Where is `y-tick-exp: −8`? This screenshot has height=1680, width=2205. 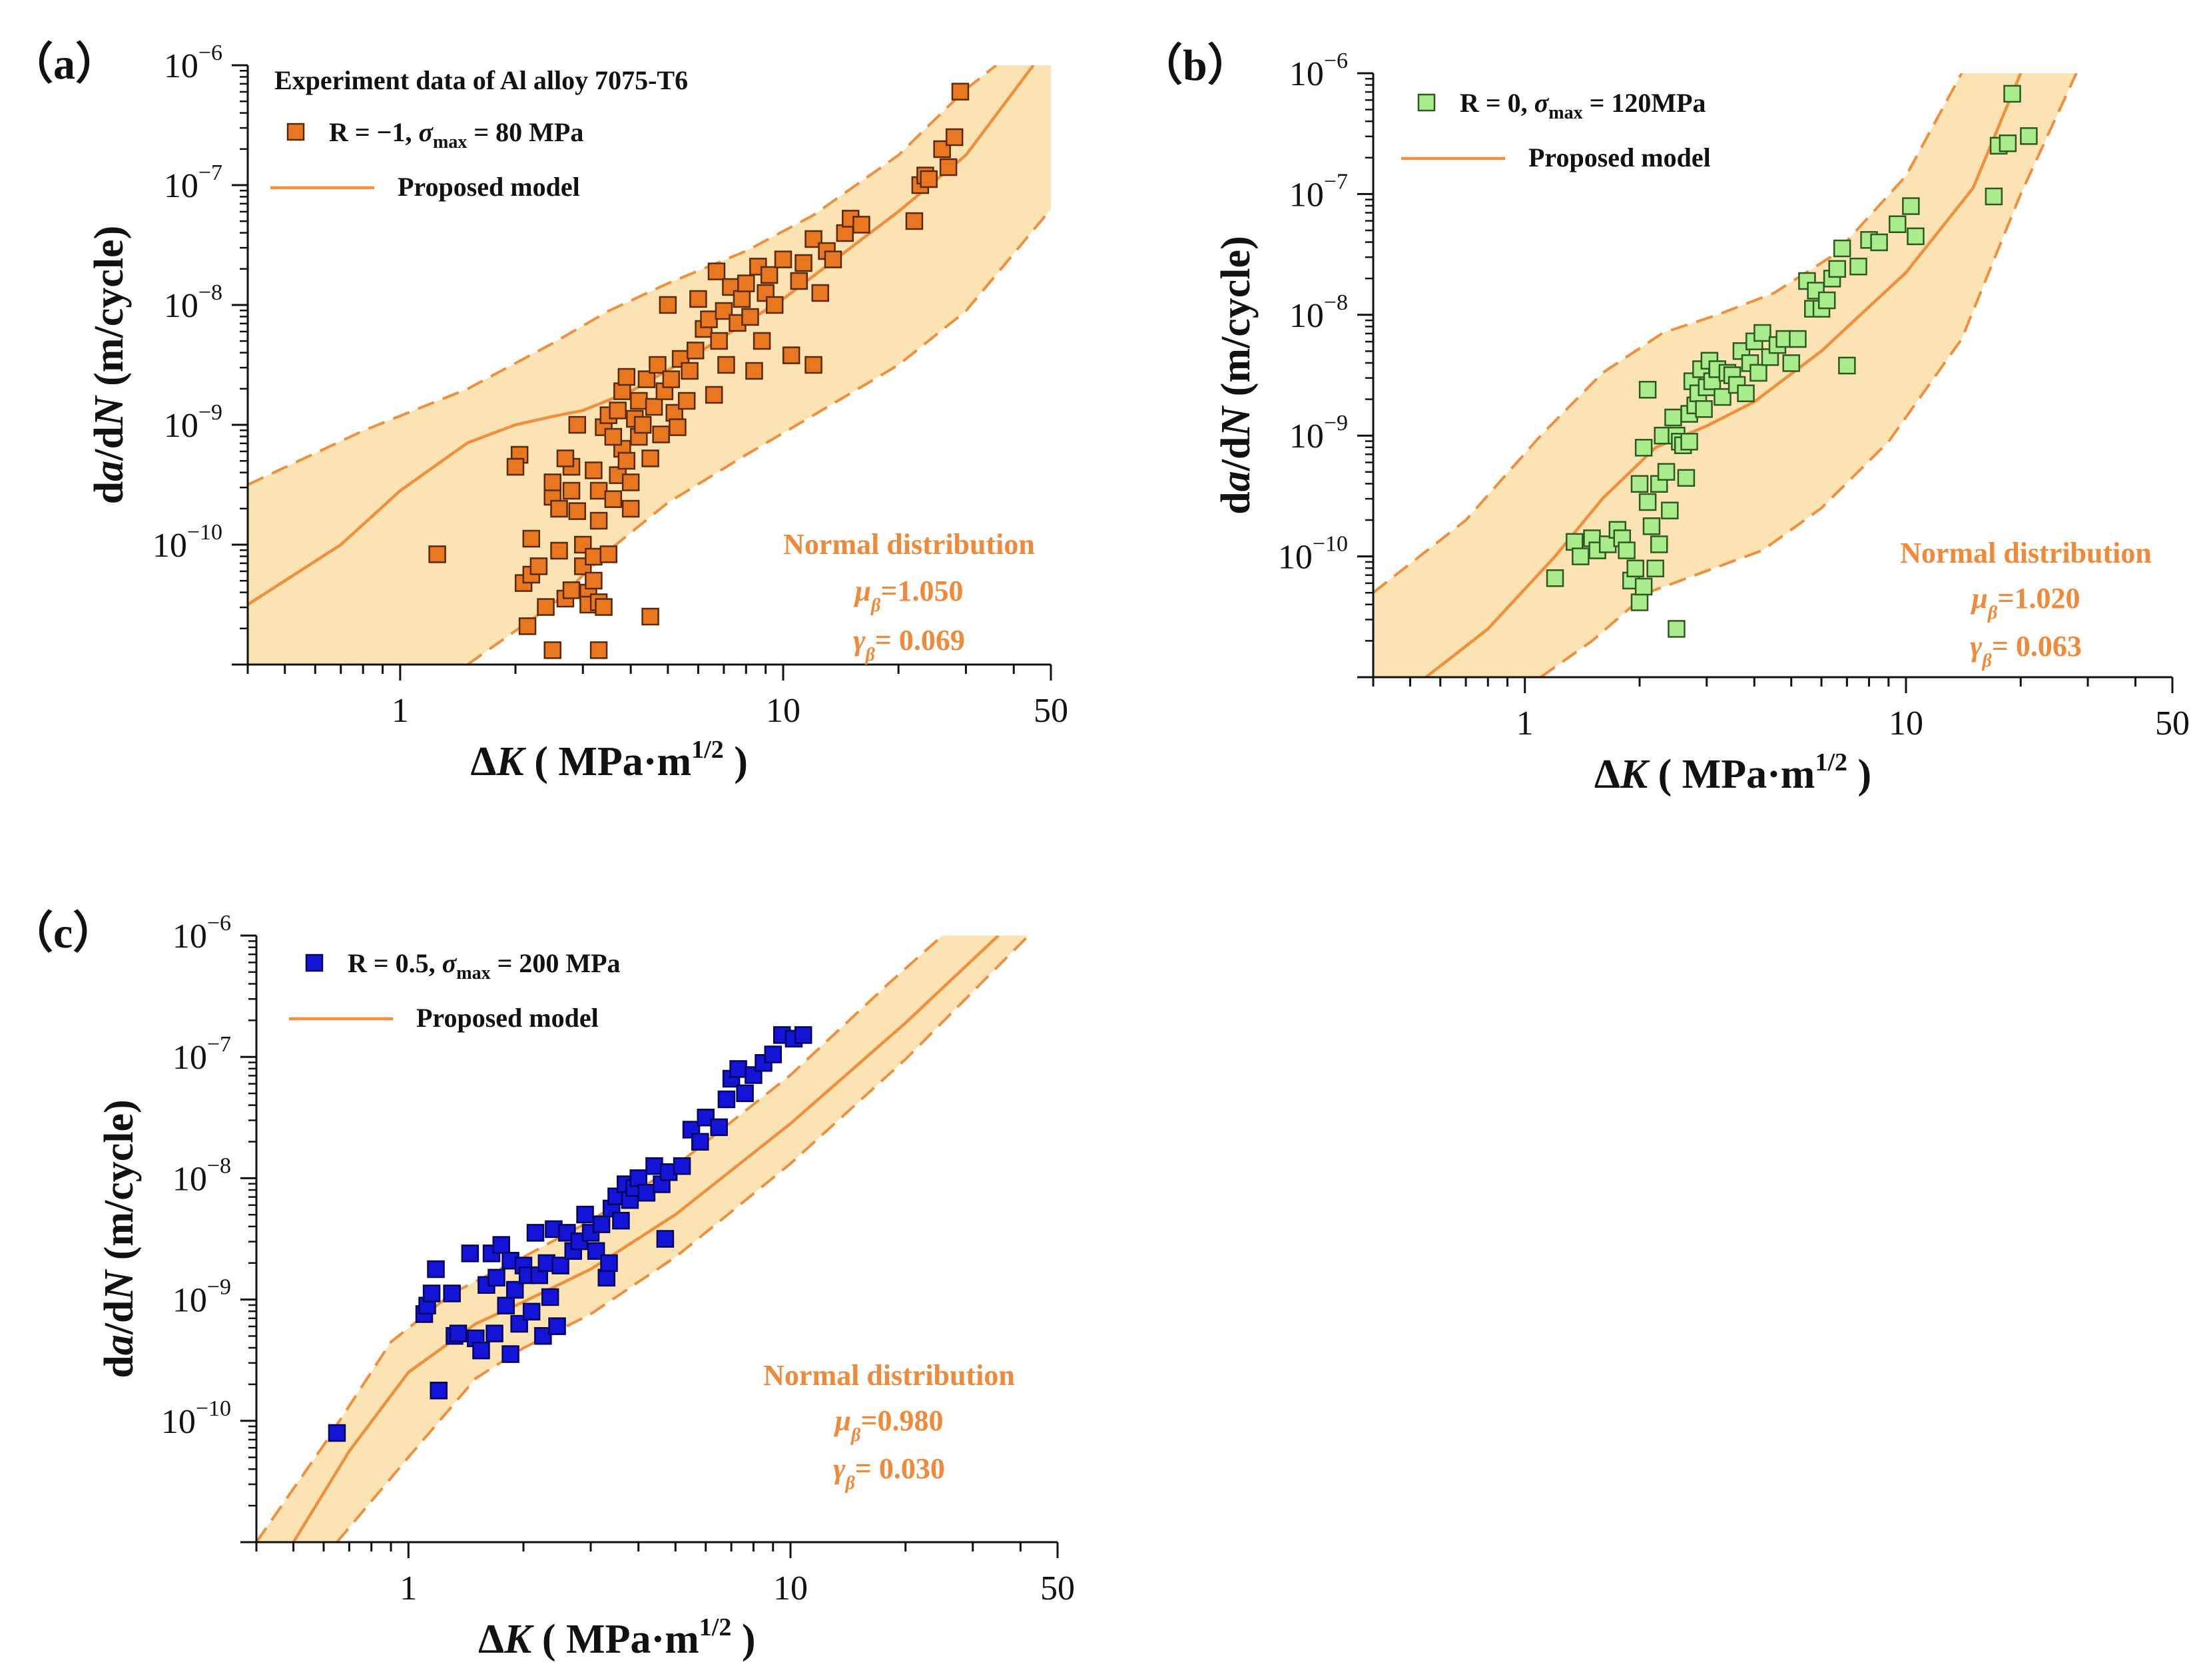 y-tick-exp: −8 is located at coordinates (1336, 302).